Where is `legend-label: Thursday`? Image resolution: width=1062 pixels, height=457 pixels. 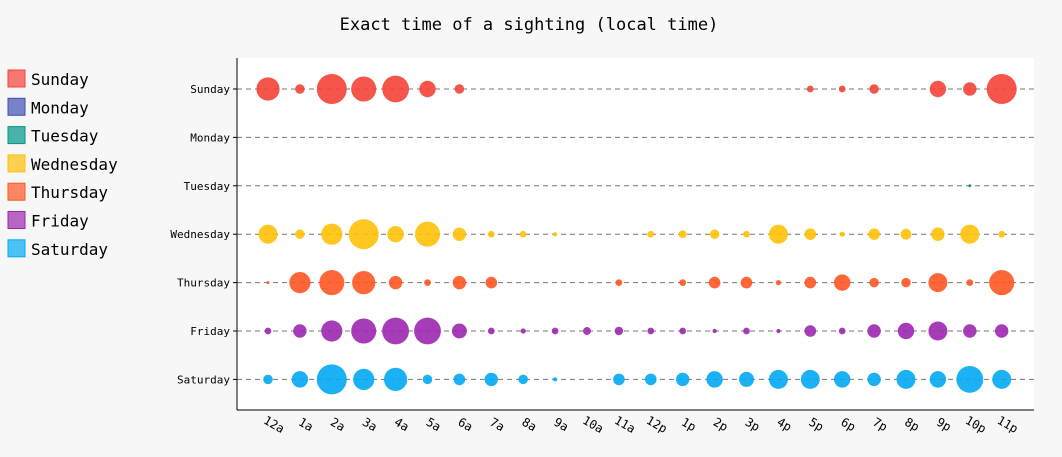
legend-label: Thursday is located at coordinates (69, 192).